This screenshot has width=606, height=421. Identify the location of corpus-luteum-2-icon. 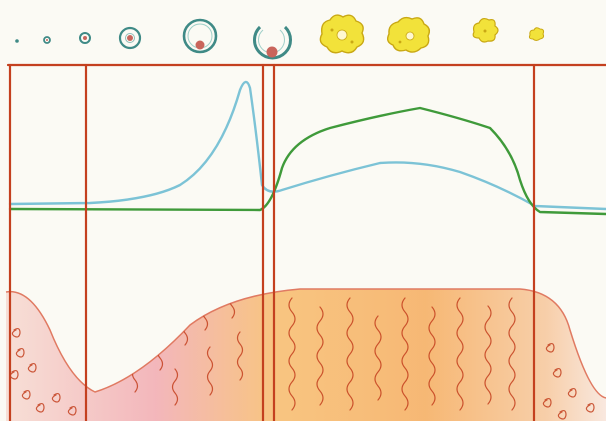
(408, 34).